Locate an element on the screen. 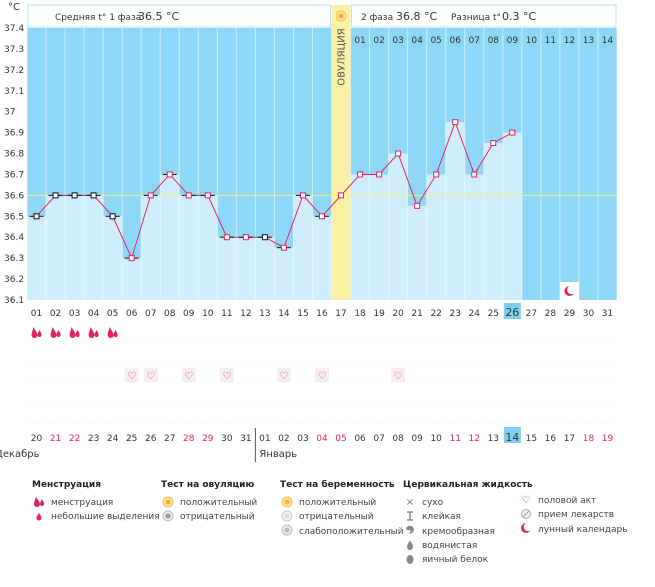  phase2-day-number: 05 is located at coordinates (435, 41).